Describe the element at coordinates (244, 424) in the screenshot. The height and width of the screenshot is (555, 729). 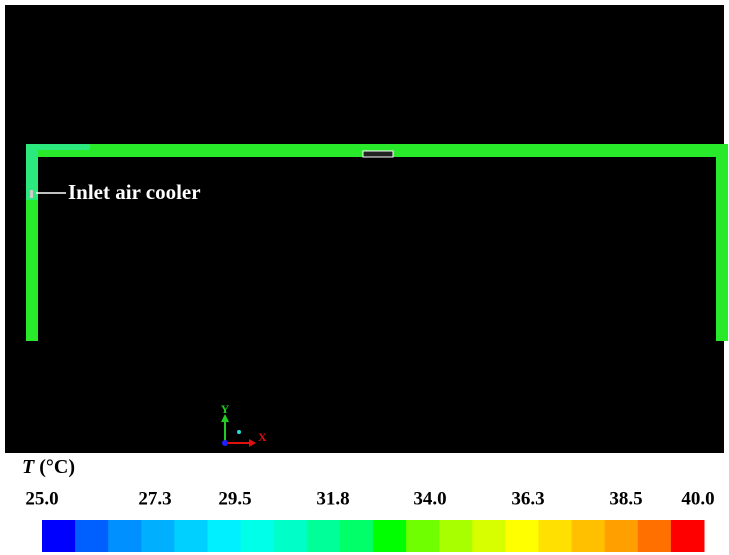
I see `axis-triad: Y X` at that location.